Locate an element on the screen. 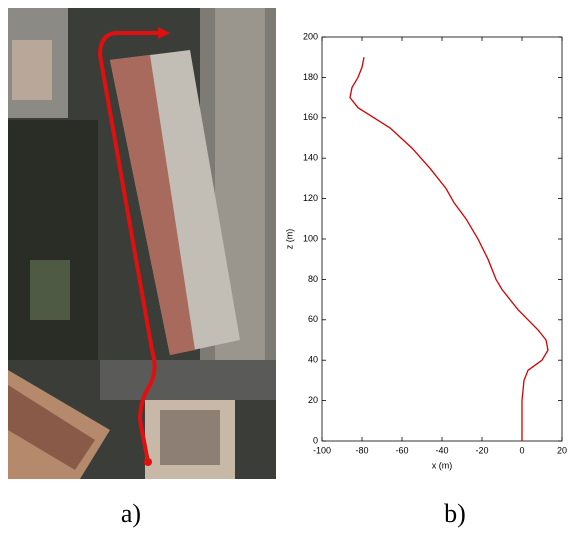 The width and height of the screenshot is (582, 536). x-tick-label: -60 is located at coordinates (401, 450).